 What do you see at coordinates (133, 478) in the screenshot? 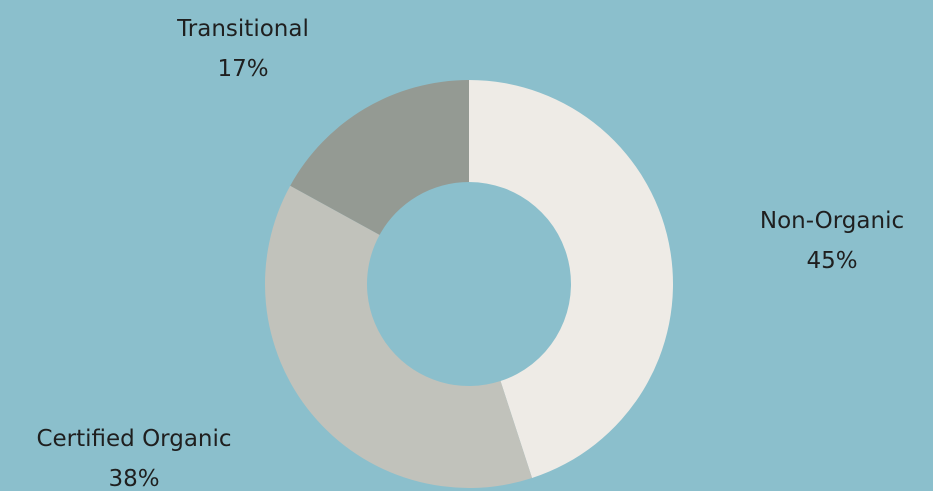
I see `slice-value-certified-organic: 38%` at bounding box center [133, 478].